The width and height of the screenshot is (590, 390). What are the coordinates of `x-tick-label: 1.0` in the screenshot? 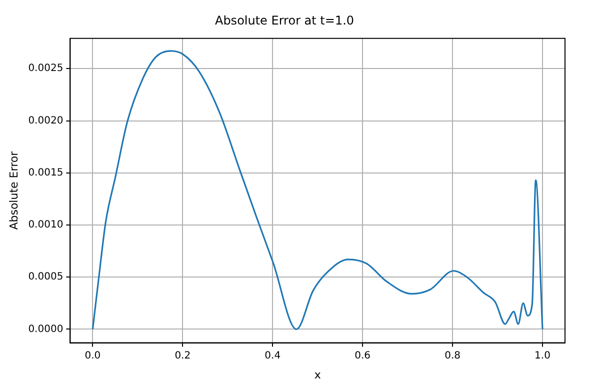 It's located at (542, 356).